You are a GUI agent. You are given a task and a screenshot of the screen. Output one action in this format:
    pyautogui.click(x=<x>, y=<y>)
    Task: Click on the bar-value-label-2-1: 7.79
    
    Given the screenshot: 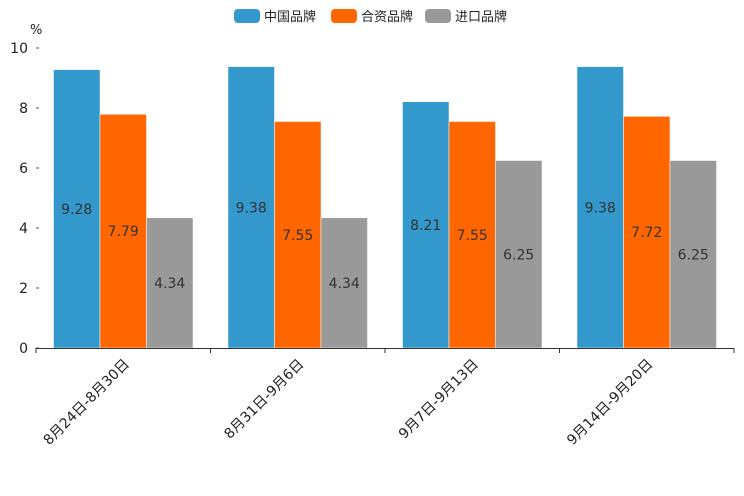 What is the action you would take?
    pyautogui.click(x=123, y=232)
    